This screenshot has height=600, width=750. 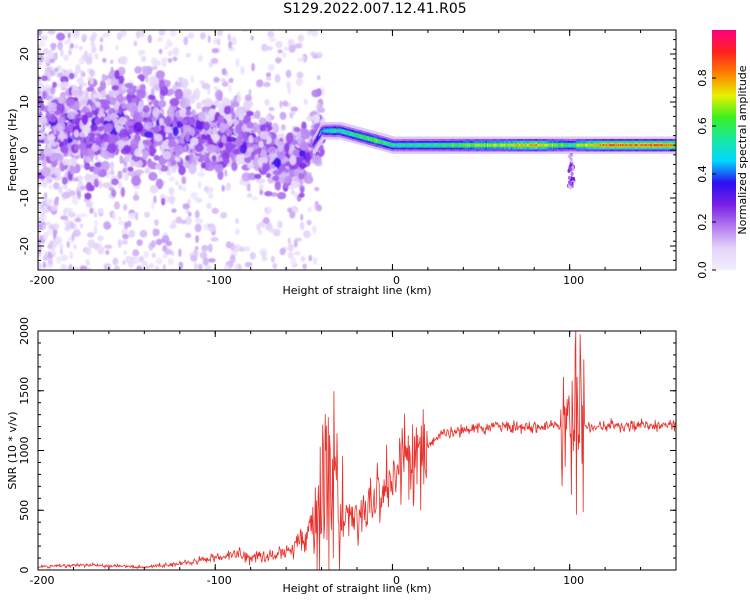 I want to click on snr-x-tick-label: -200, so click(x=42, y=580).